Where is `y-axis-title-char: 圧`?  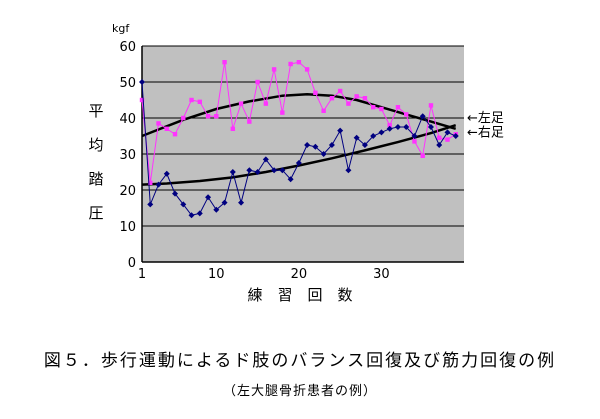 y-axis-title-char: 圧 is located at coordinates (95, 213).